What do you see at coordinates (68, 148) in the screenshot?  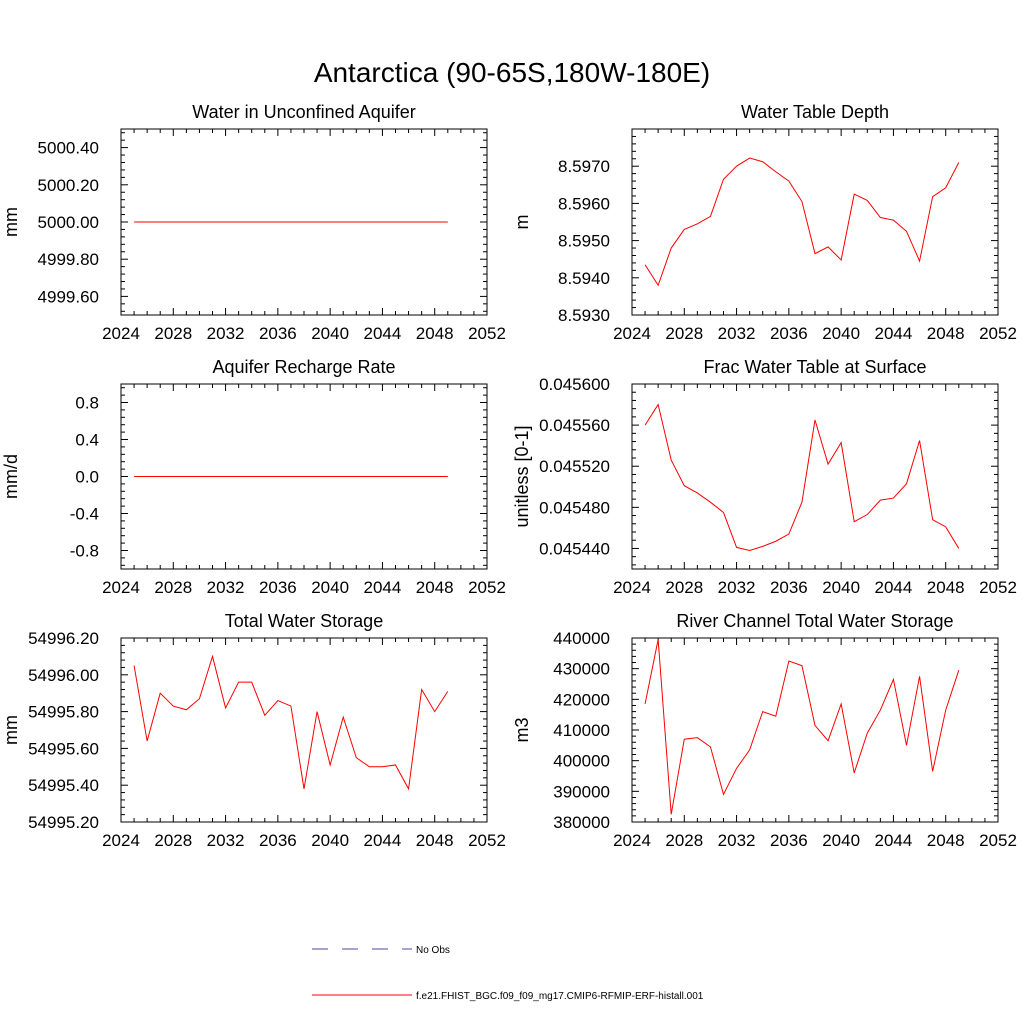 I see `y-tick-label: 5000.40` at bounding box center [68, 148].